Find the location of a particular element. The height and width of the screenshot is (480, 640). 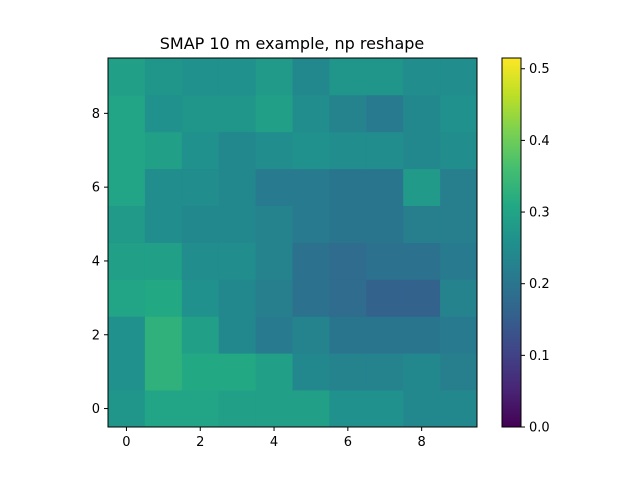

y-axis: 0 2 4 6 8 is located at coordinates (100, 262).